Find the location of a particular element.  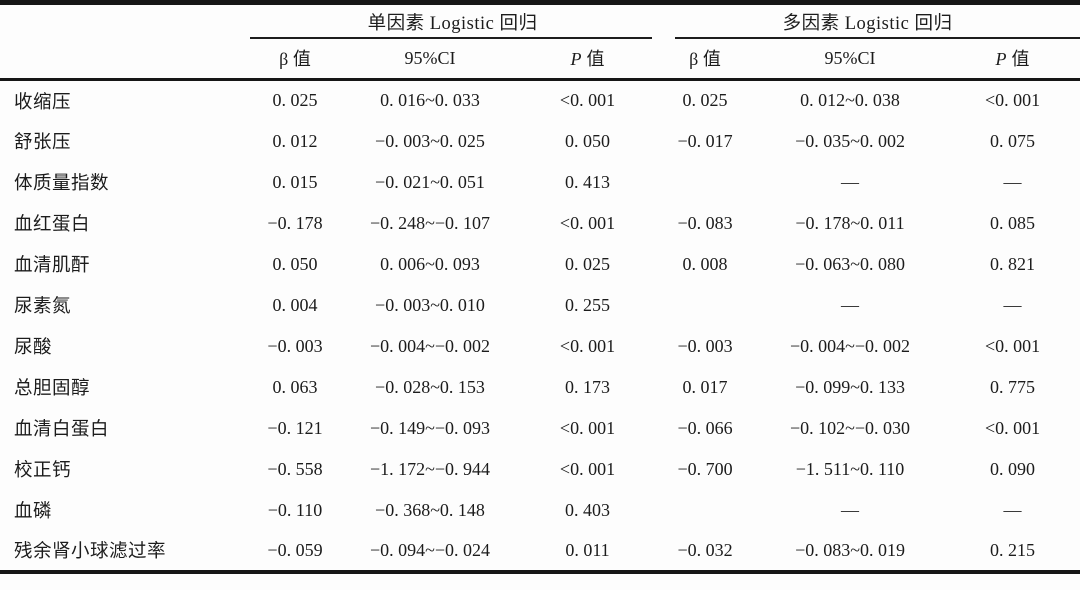

uni-ci-cell: −0. 004~−0. 002 is located at coordinates (430, 345).